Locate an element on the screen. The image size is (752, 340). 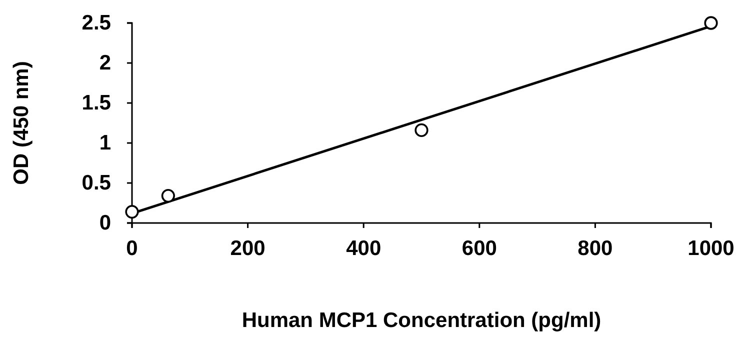
y-tick-label: 1.5 is located at coordinates (97, 103).